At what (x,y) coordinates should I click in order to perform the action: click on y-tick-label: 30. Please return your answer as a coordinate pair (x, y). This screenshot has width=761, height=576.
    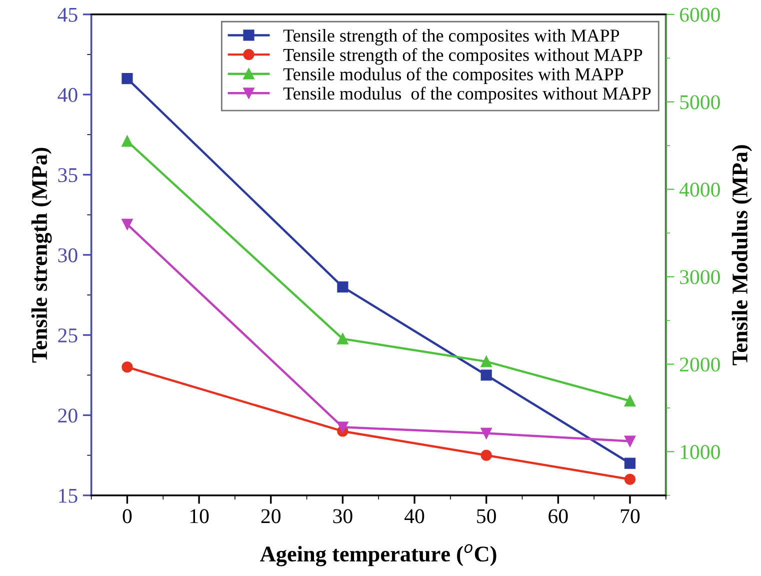
    Looking at the image, I should click on (68, 255).